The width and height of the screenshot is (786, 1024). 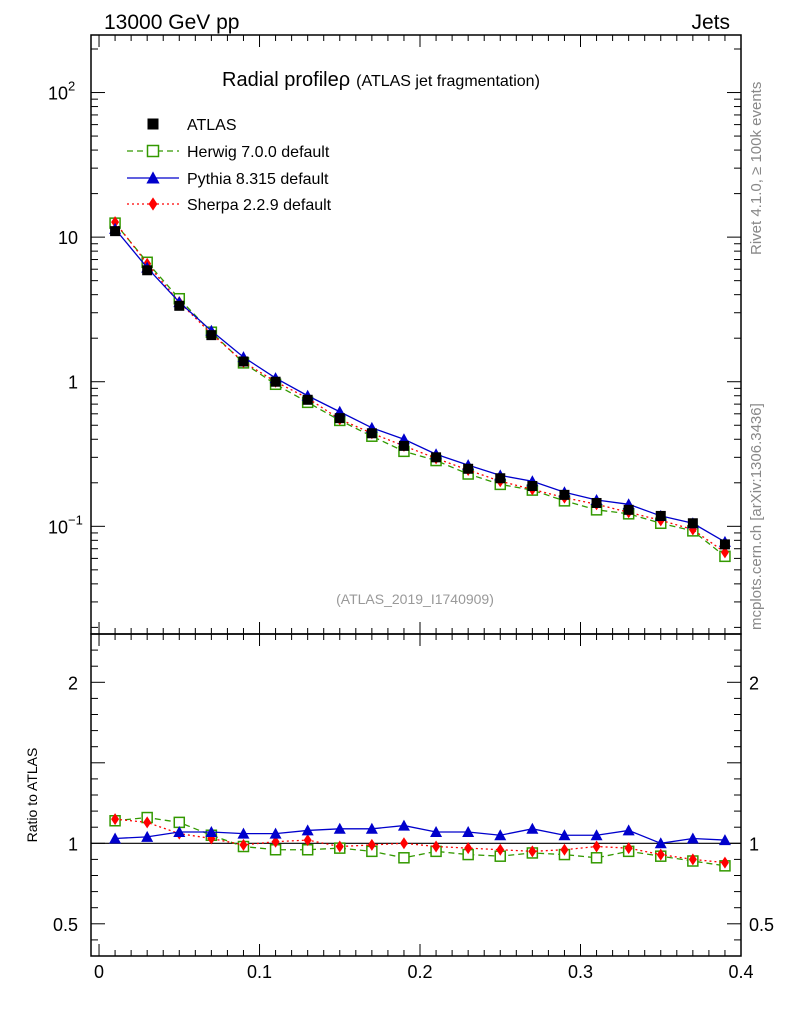 I want to click on x-tick-label: 0.2, so click(x=419, y=972).